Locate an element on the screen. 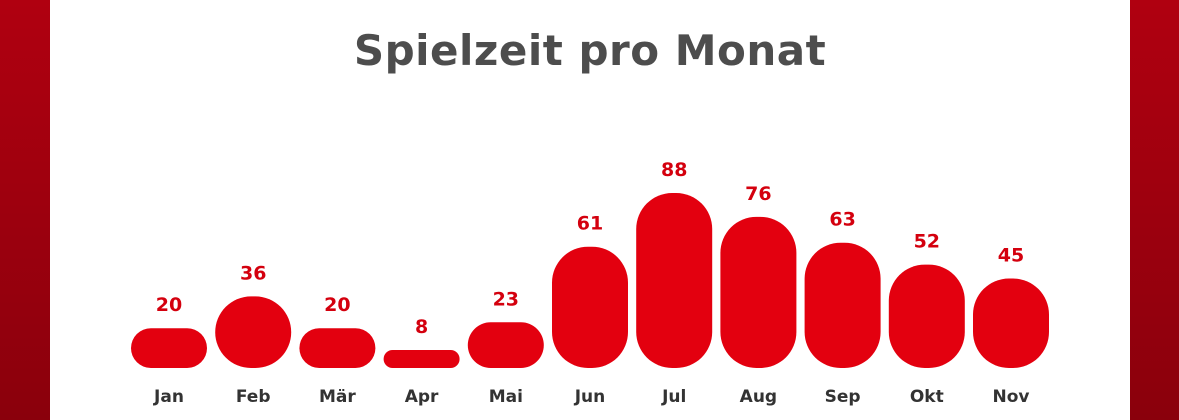 The height and width of the screenshot is (420, 1179). bar-group-okt: 52 Okt is located at coordinates (926, 319).